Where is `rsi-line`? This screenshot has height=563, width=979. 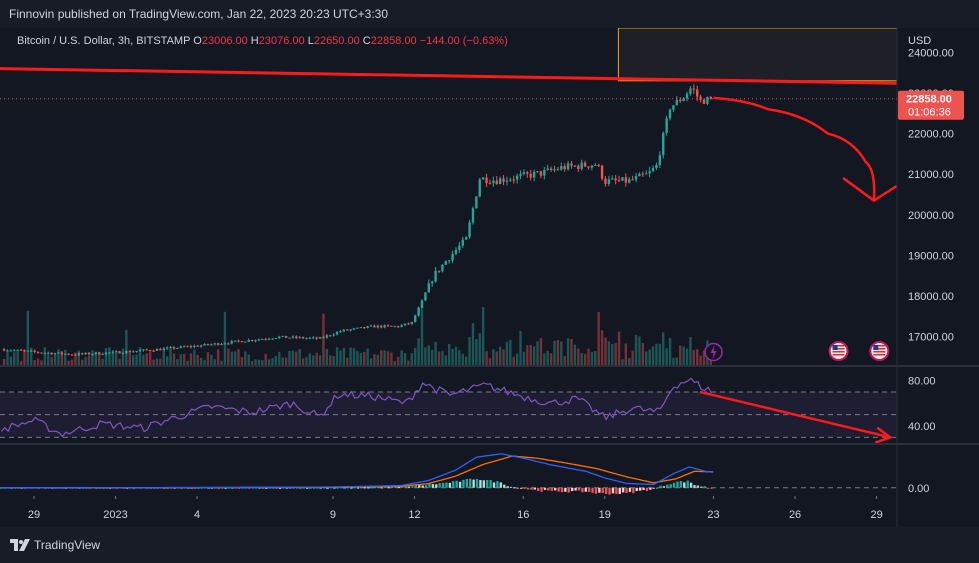
rsi-line is located at coordinates (356, 407).